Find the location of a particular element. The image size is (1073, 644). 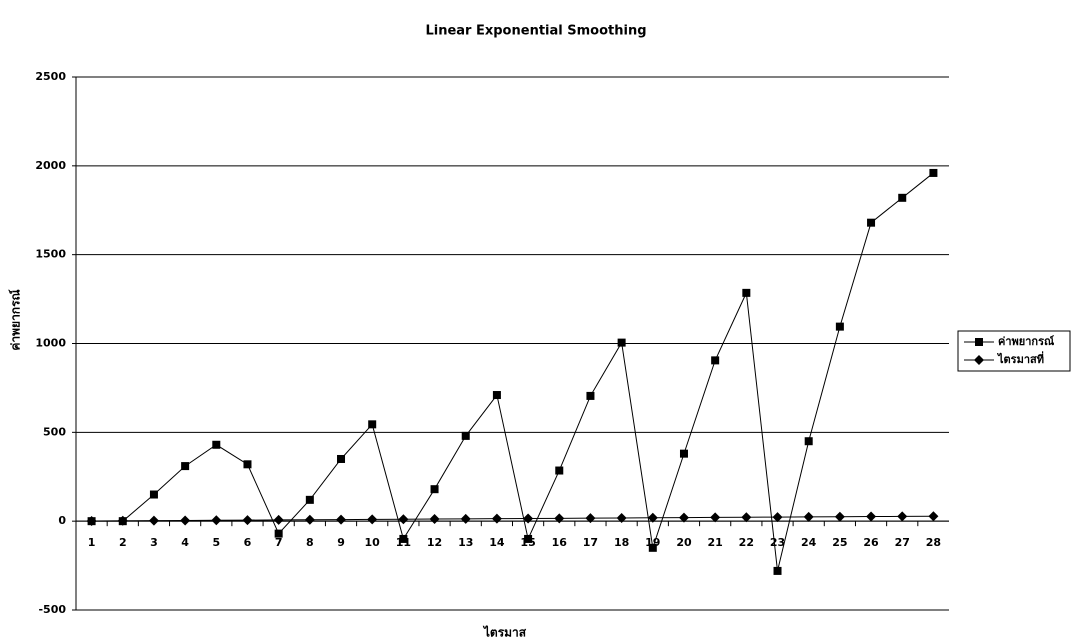

x-tick-label: 22 is located at coordinates (746, 542).